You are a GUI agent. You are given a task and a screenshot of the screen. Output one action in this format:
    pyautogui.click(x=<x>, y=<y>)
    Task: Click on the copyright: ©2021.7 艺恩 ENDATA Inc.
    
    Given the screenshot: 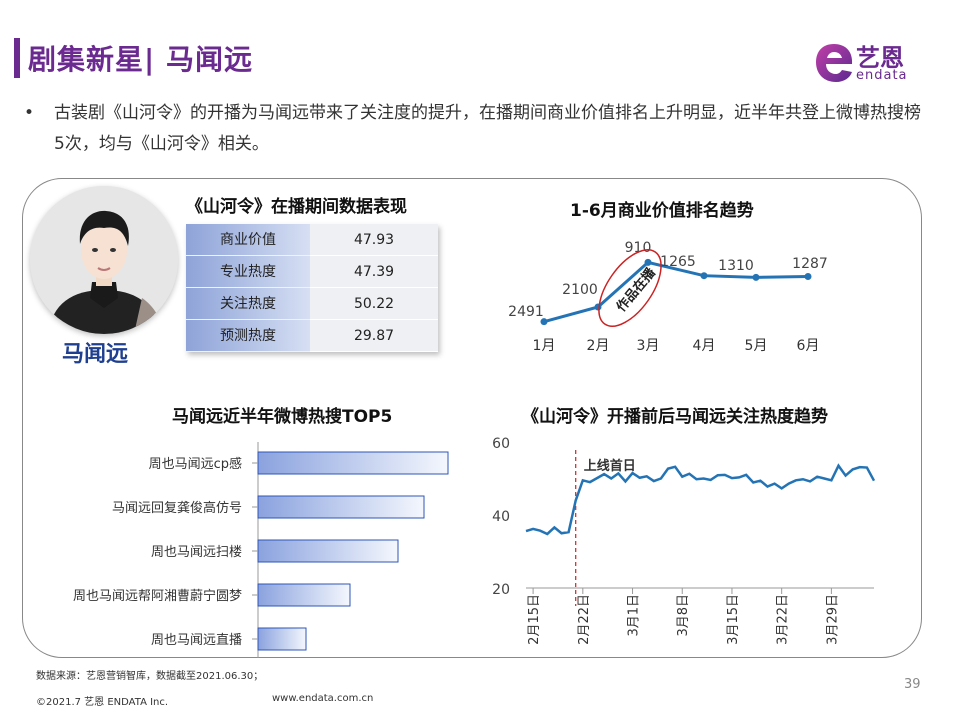 What is the action you would take?
    pyautogui.click(x=102, y=702)
    